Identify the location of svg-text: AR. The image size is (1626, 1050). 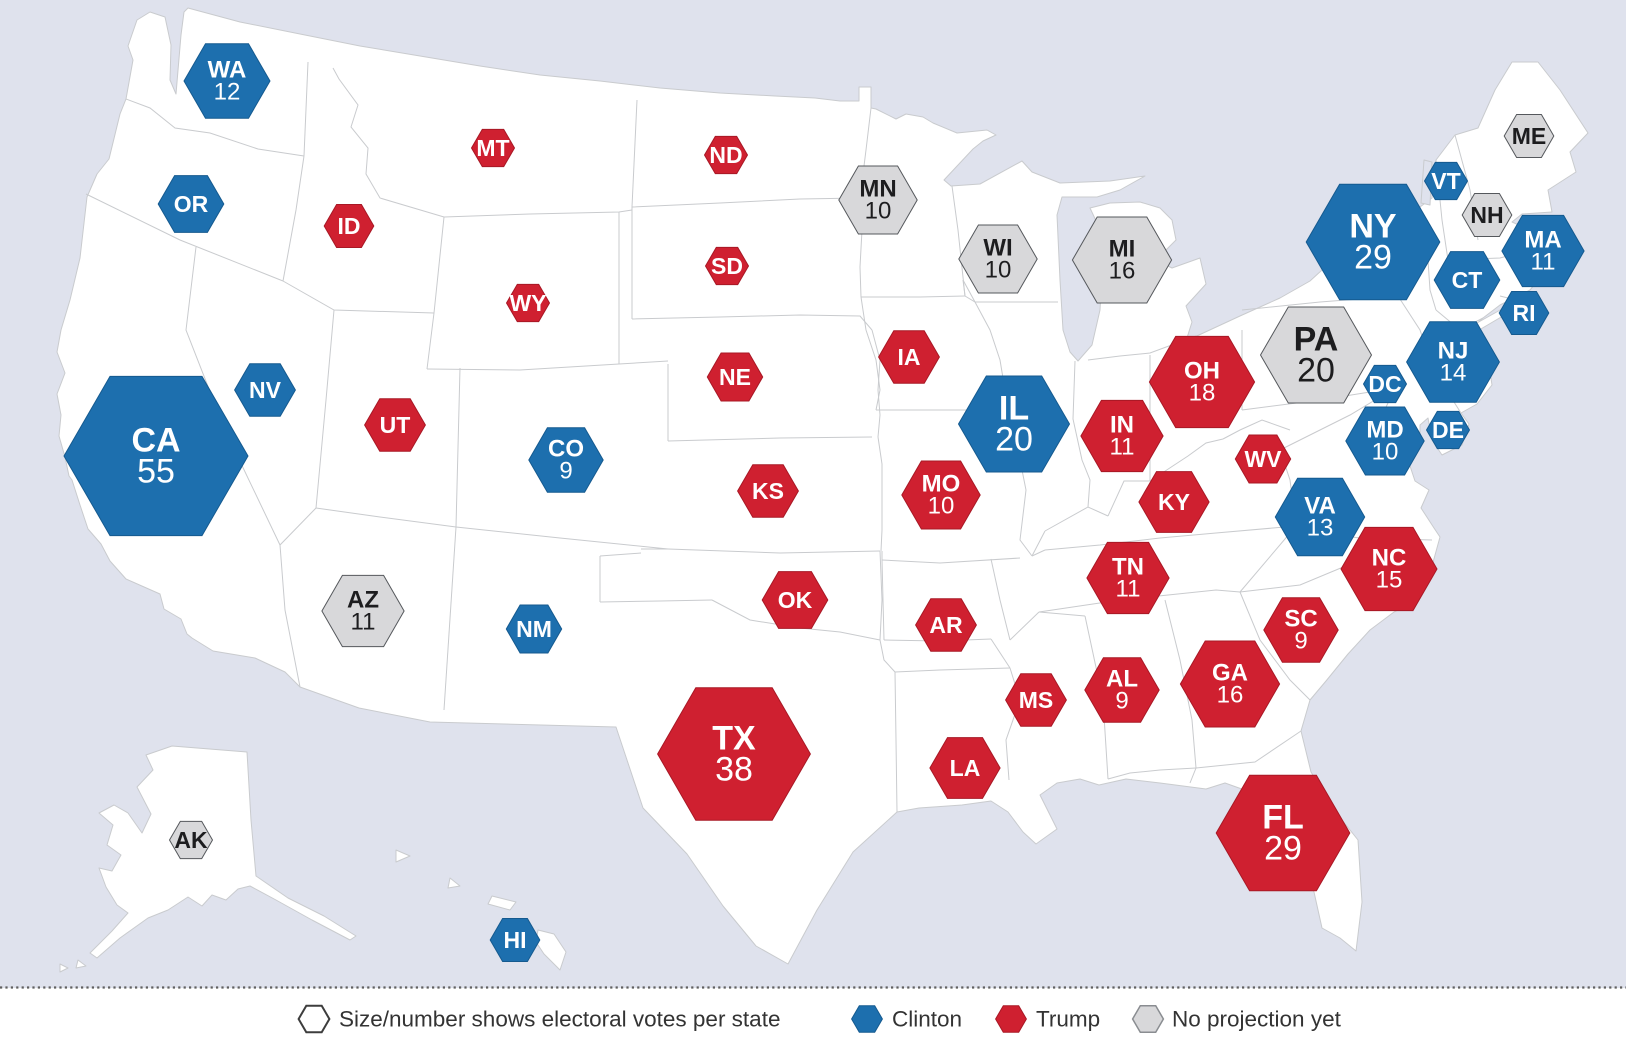
(946, 625).